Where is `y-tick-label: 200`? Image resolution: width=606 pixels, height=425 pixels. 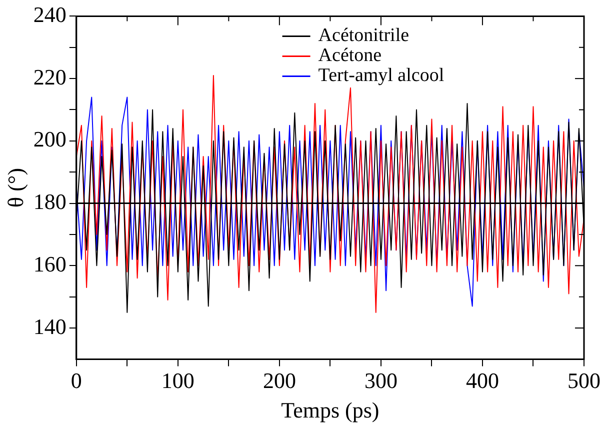 y-tick-label: 200 is located at coordinates (49, 139).